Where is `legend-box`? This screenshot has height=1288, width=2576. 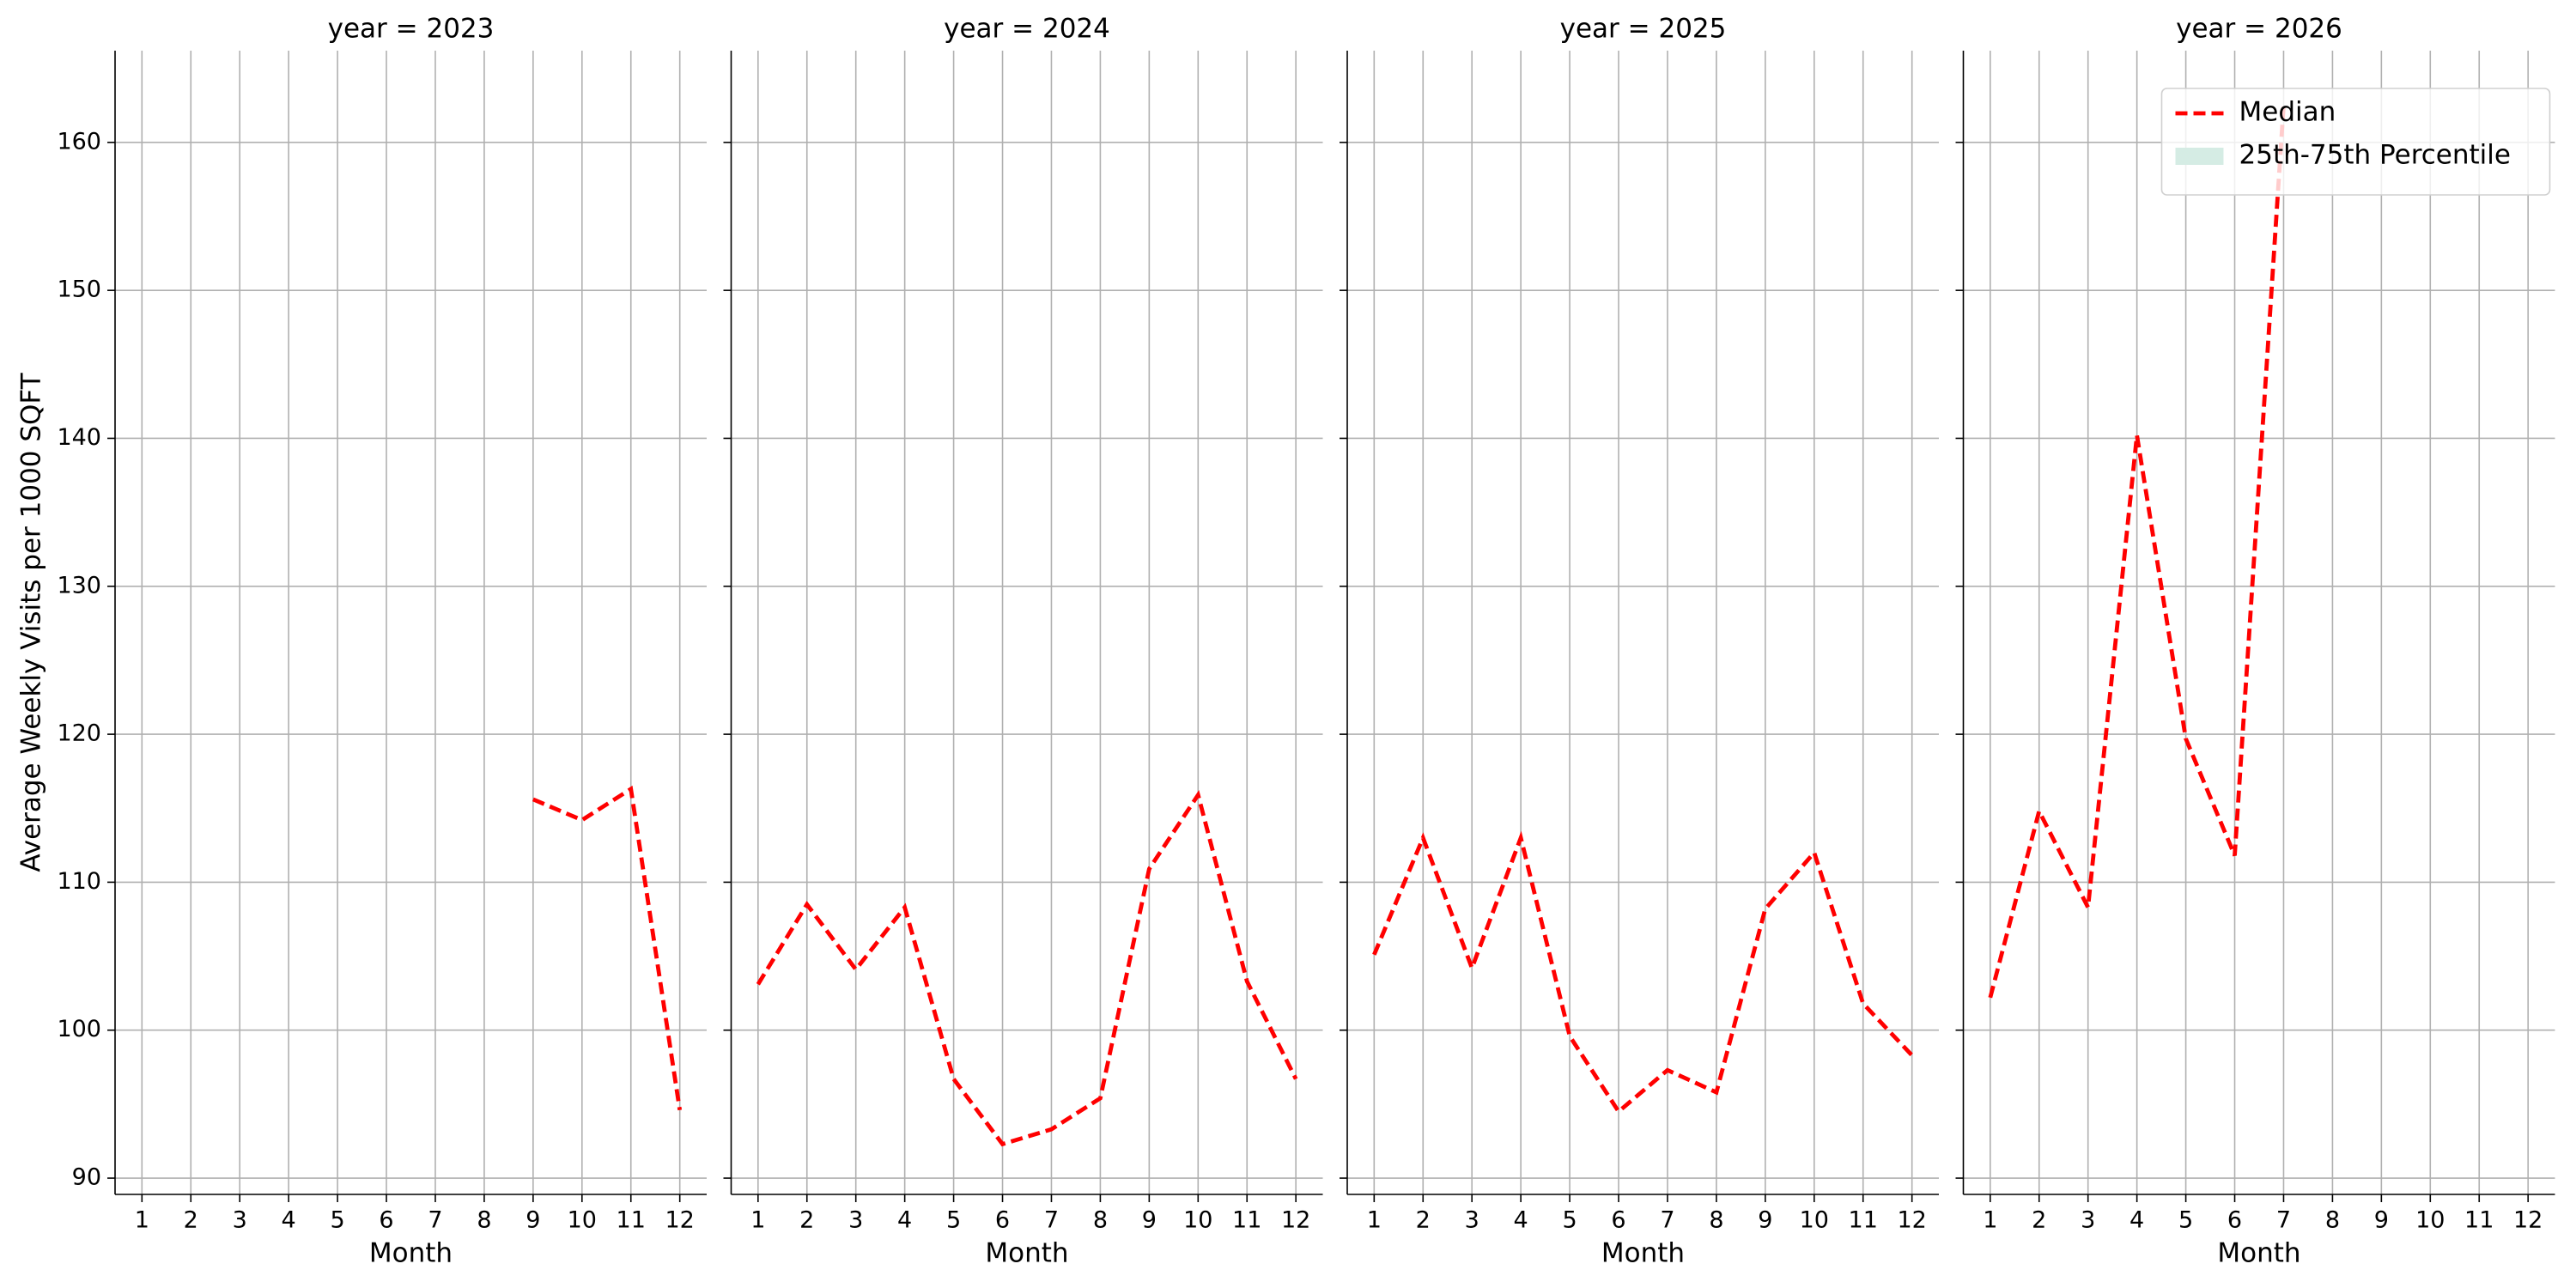 legend-box is located at coordinates (2355, 142).